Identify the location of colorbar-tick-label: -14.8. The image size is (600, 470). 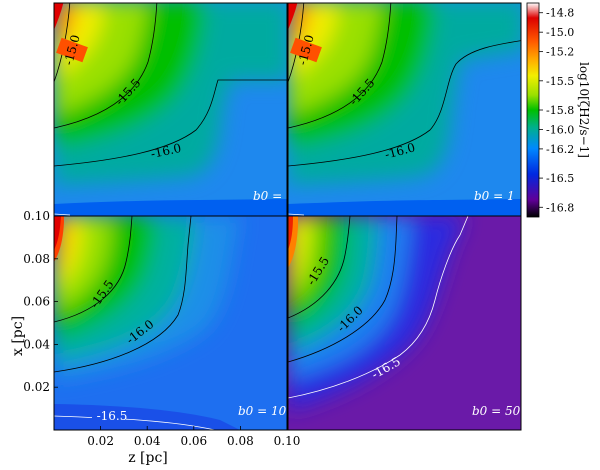
(560, 13).